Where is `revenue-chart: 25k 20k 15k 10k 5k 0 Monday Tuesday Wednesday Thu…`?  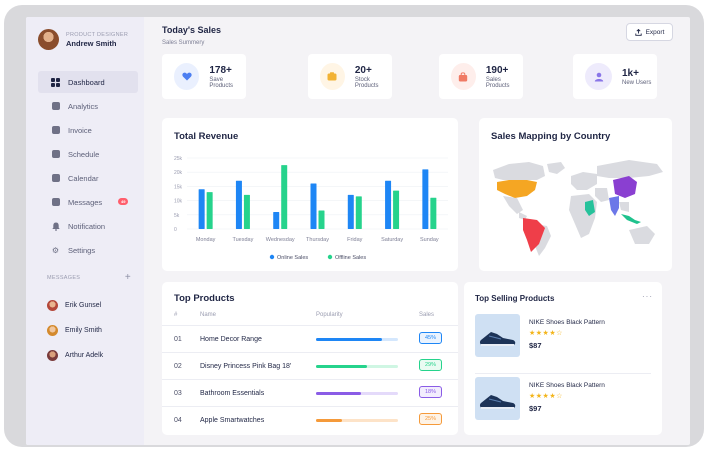 revenue-chart: 25k 20k 15k 10k 5k 0 Monday Tuesday Wednesday Thu… is located at coordinates (311, 208).